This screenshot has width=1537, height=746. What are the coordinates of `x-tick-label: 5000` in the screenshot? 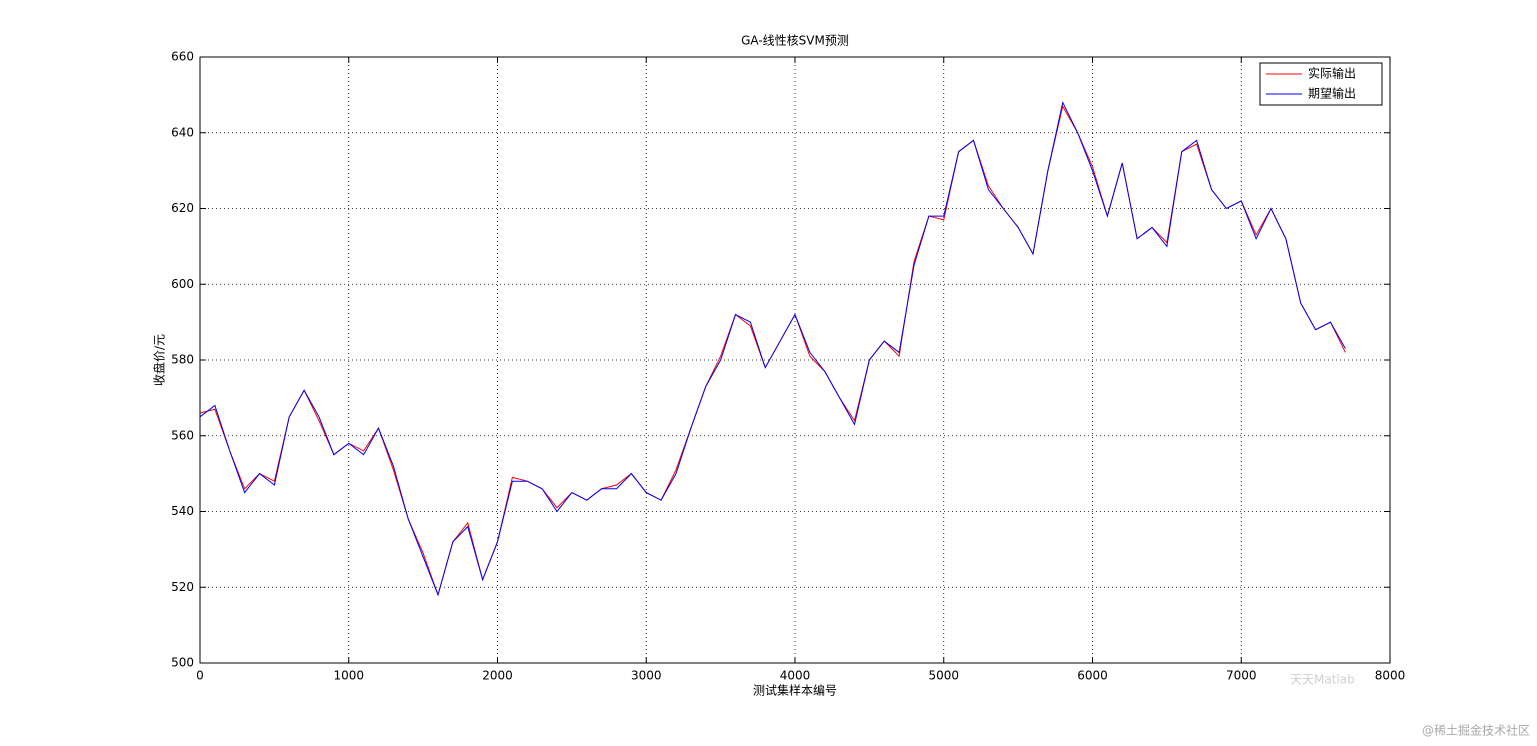 It's located at (943, 676).